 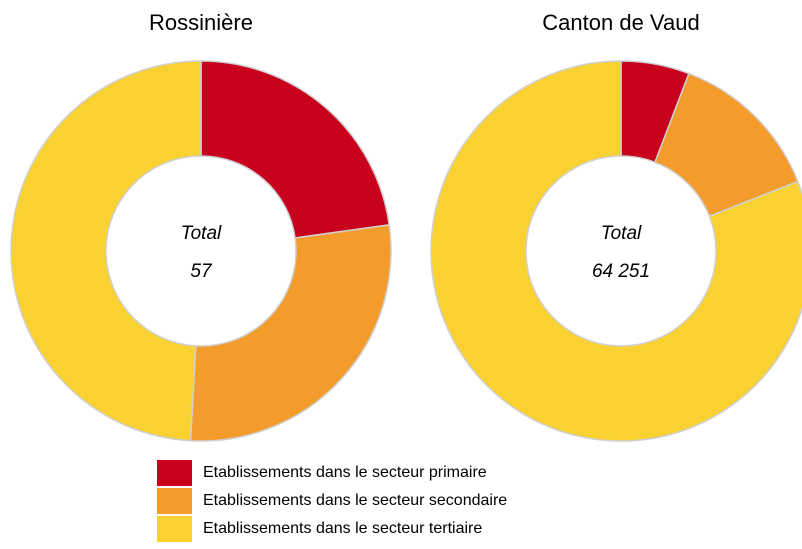 I want to click on legend-label: Etablissements dans le secteur primaire, so click(x=345, y=472).